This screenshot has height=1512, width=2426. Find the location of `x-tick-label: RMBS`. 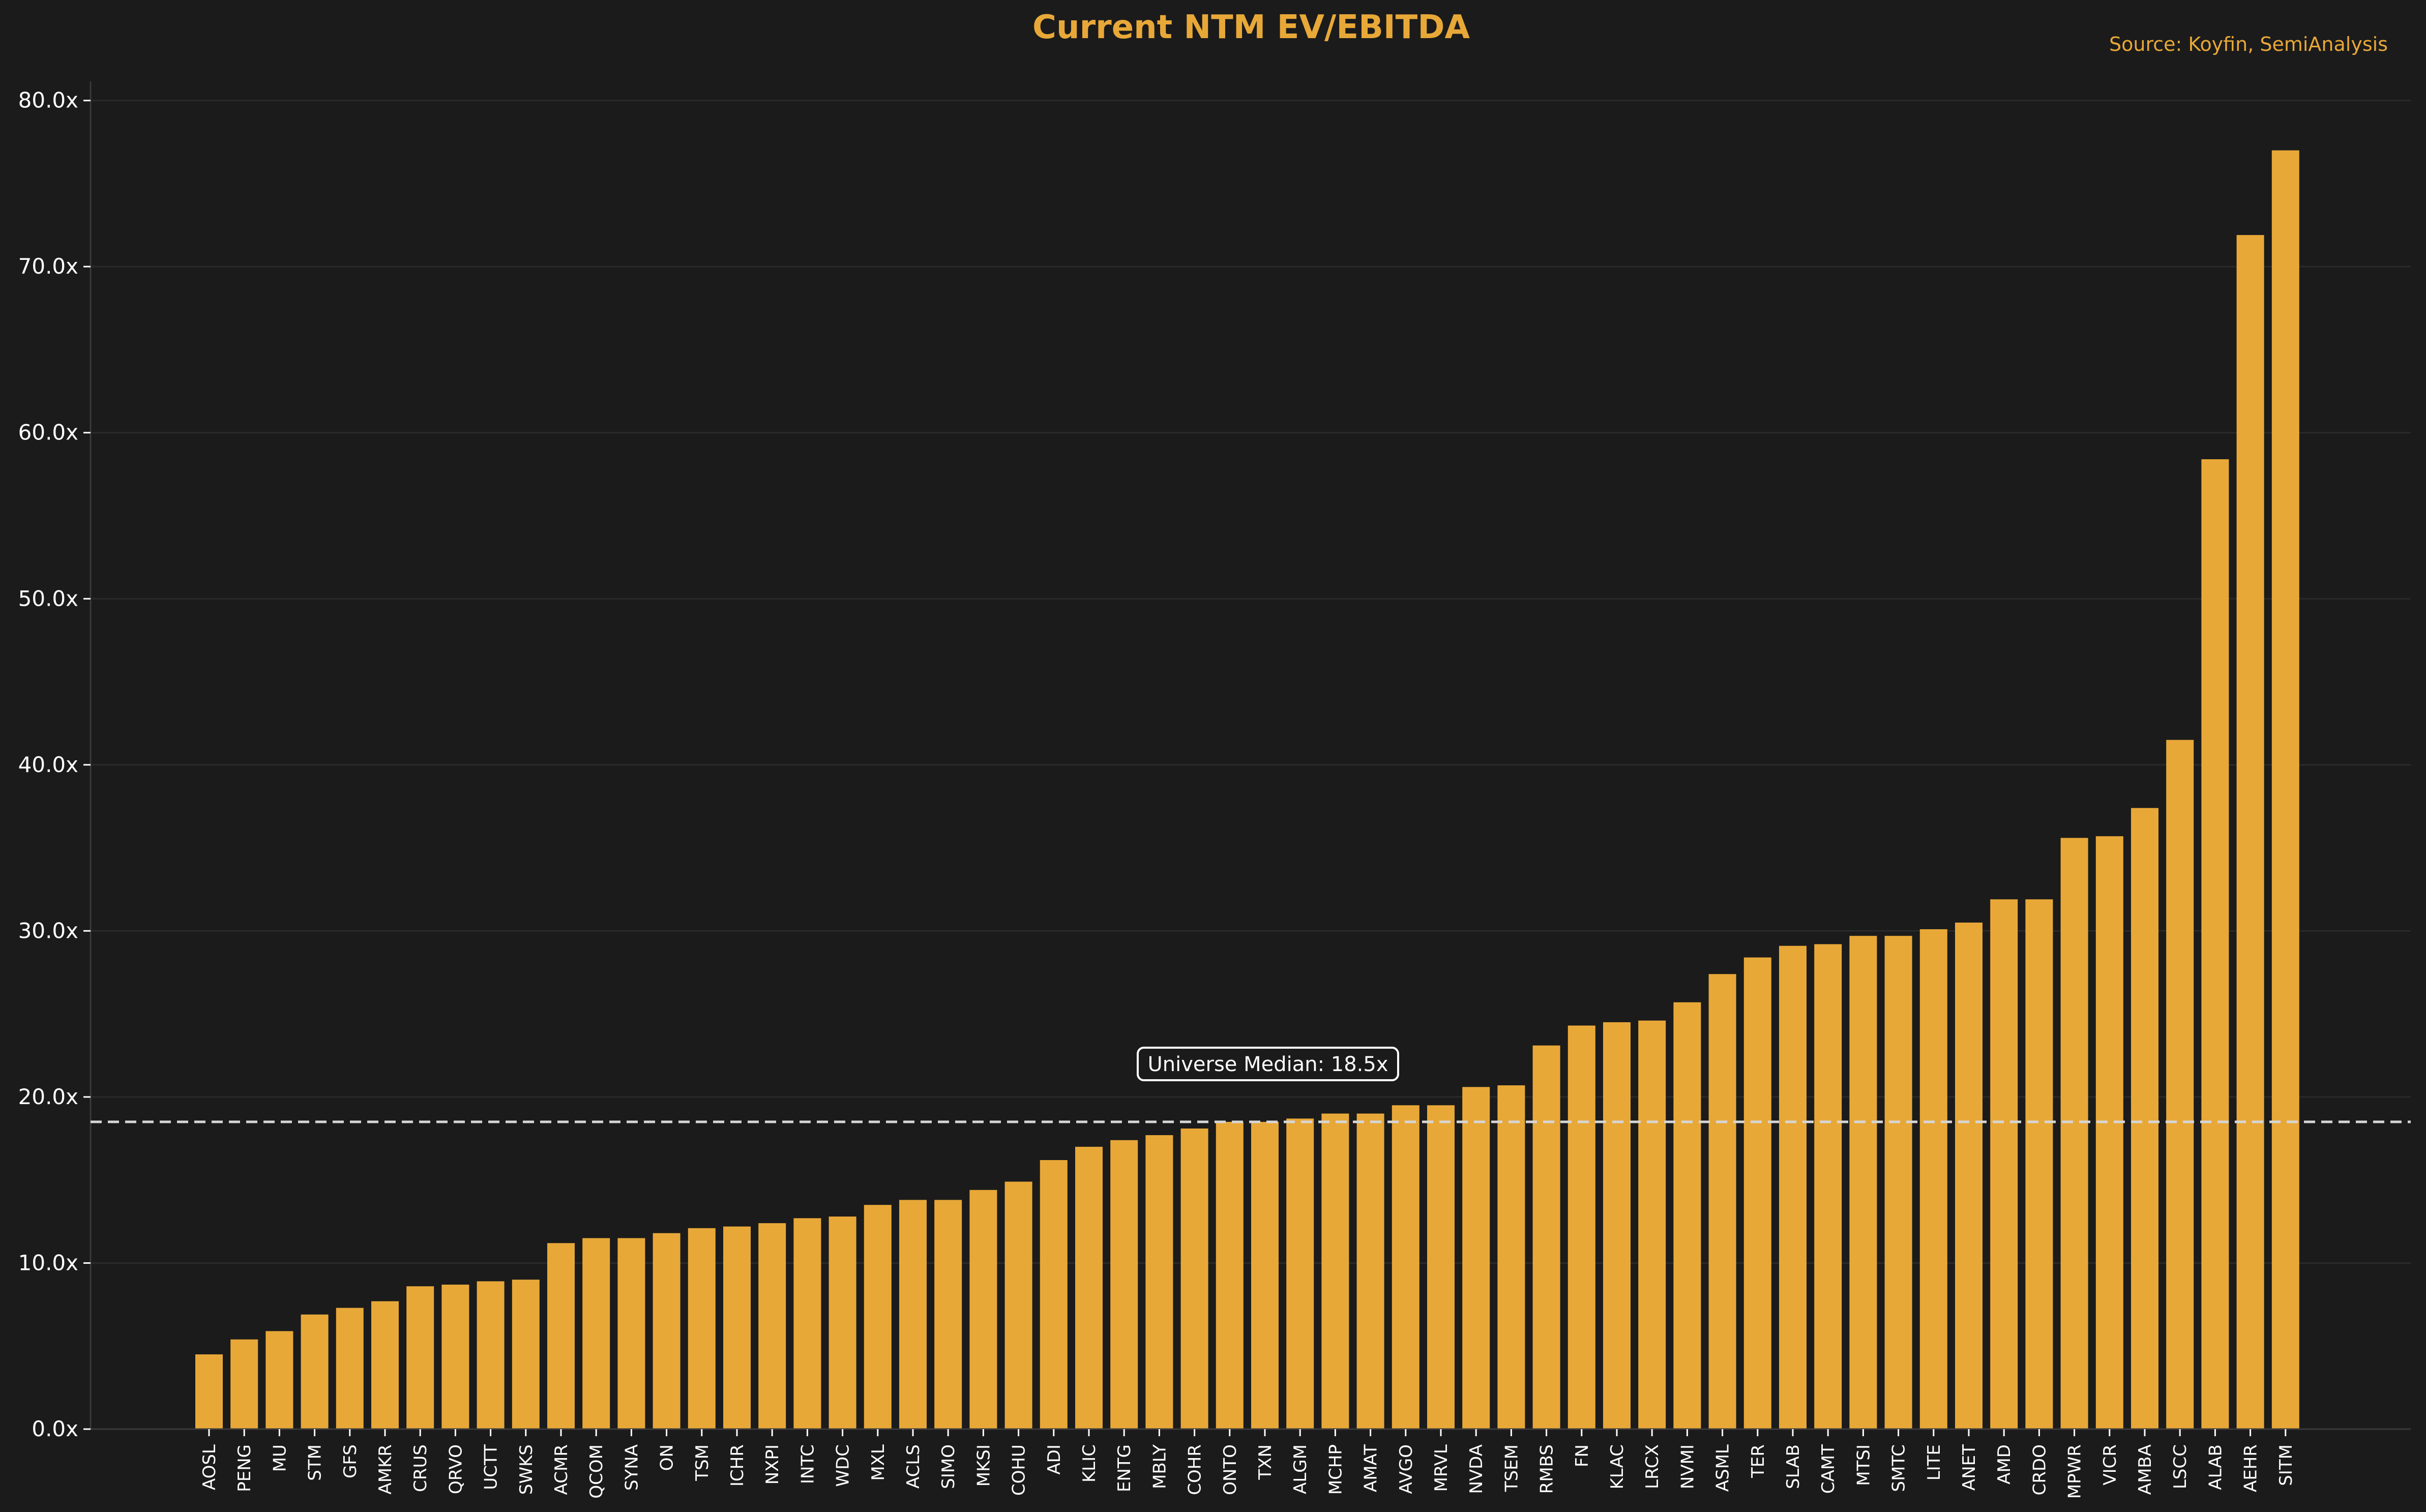

x-tick-label: RMBS is located at coordinates (1547, 1469).